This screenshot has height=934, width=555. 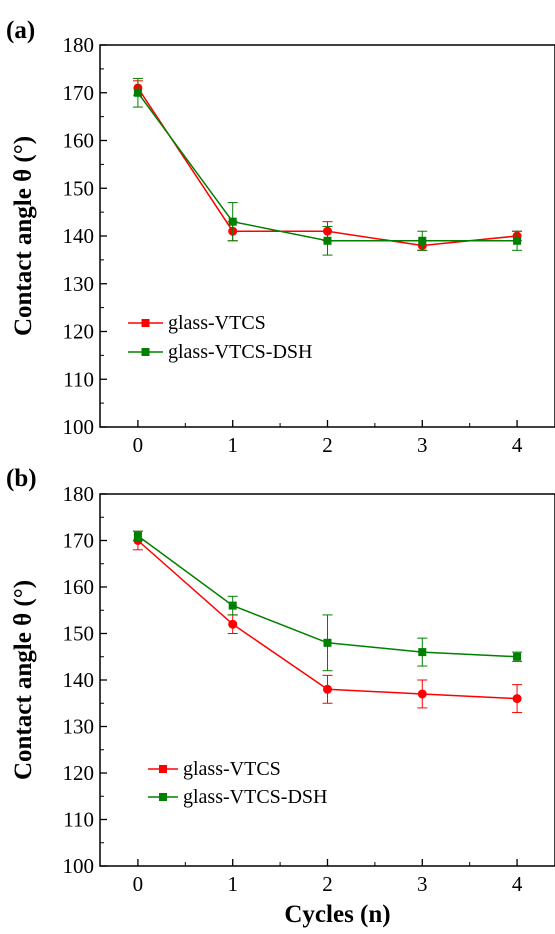 I want to click on x-axis-title: Cycles (n), so click(x=337, y=914).